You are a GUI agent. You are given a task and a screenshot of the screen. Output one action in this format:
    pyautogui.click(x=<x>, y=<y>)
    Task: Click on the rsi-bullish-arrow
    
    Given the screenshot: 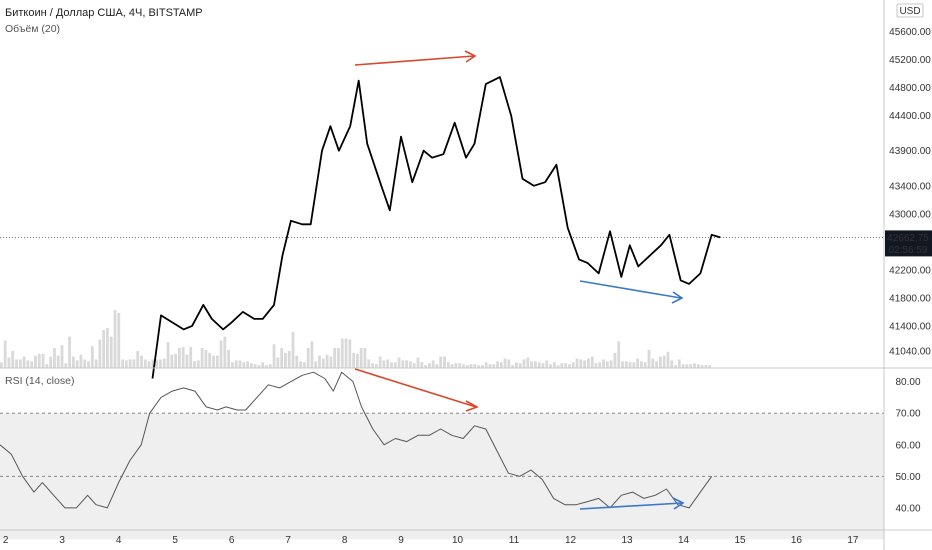 What is the action you would take?
    pyautogui.click(x=632, y=503)
    